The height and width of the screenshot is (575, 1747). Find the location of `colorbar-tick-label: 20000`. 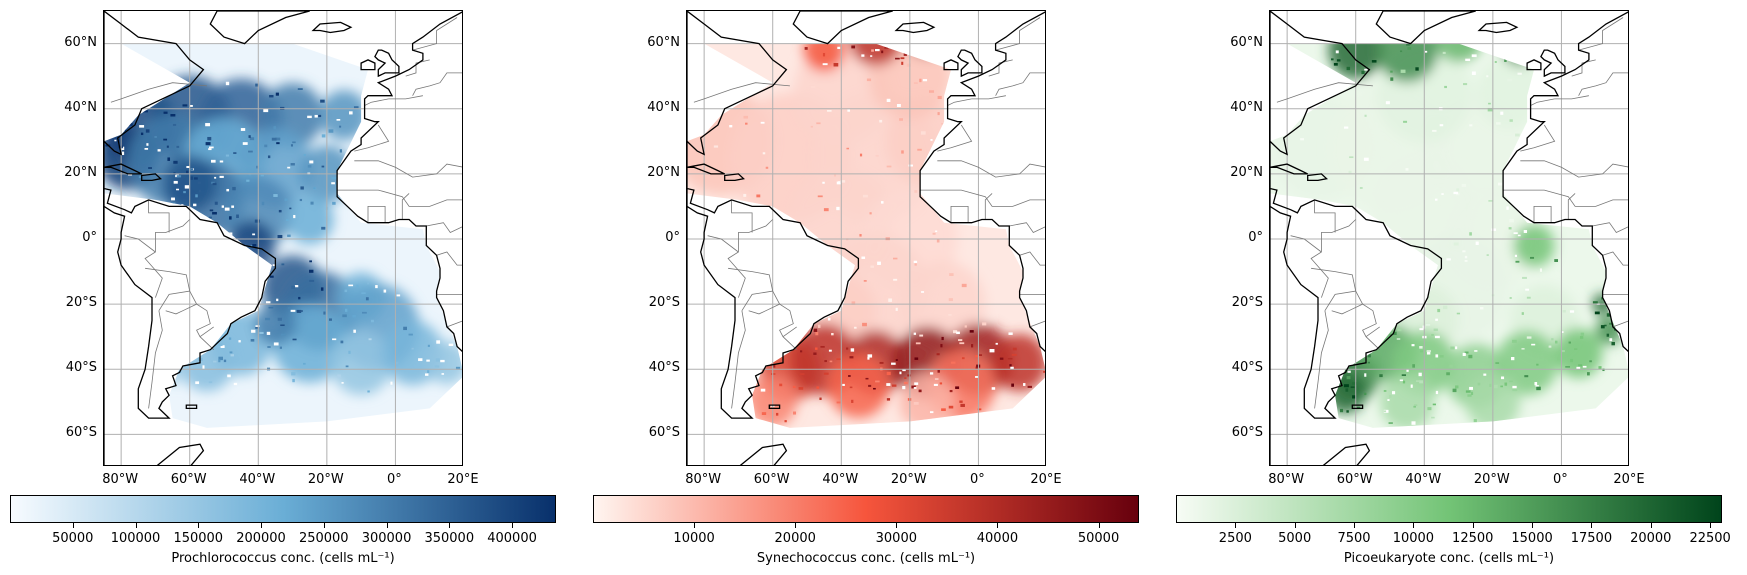

colorbar-tick-label: 20000 is located at coordinates (795, 538).